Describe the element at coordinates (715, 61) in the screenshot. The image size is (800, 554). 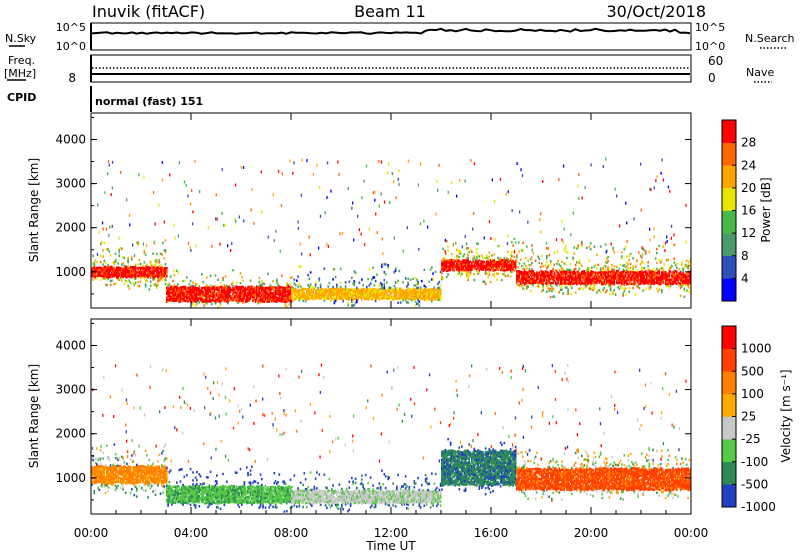
I see `nave-tick-60: 60` at that location.